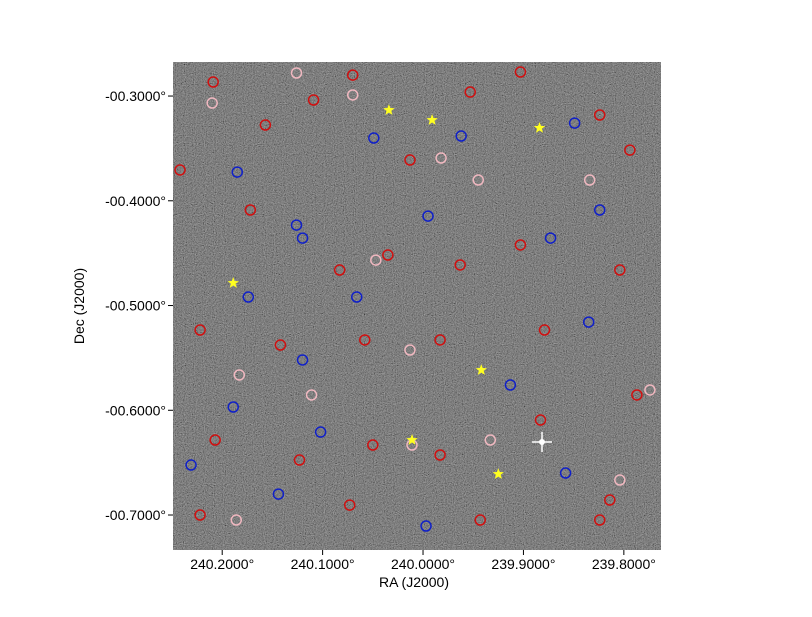 The height and width of the screenshot is (617, 812). I want to click on y-tick-label: -00.3000°, so click(135, 96).